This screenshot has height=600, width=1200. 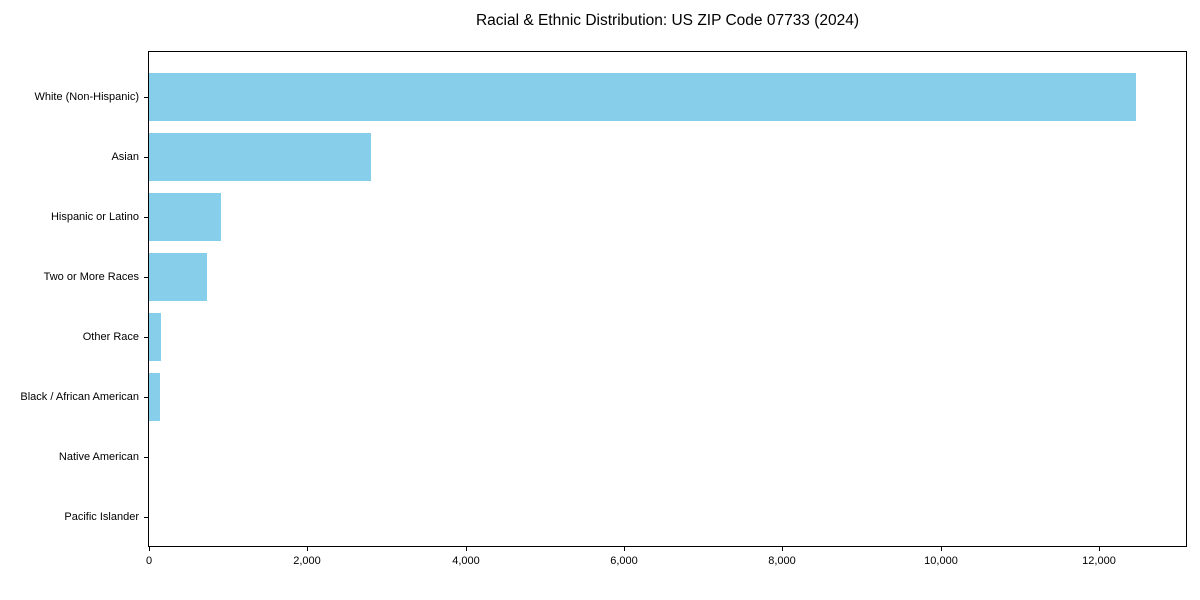 What do you see at coordinates (86, 97) in the screenshot?
I see `y-tick-label: White (Non-Hispanic)` at bounding box center [86, 97].